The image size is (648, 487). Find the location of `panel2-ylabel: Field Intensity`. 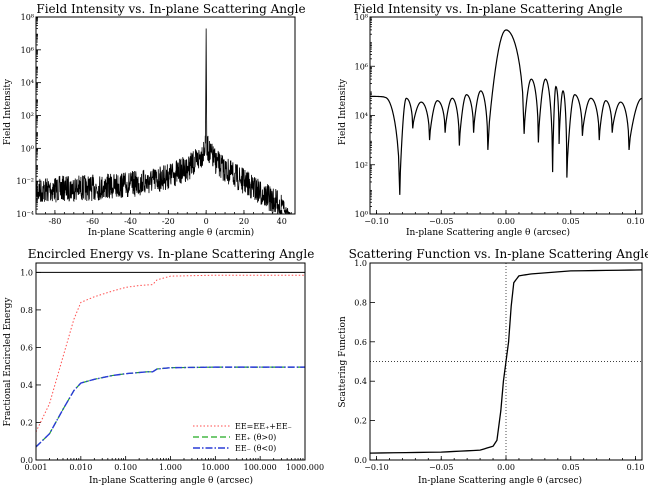

panel2-ylabel: Field Intensity is located at coordinates (343, 111).